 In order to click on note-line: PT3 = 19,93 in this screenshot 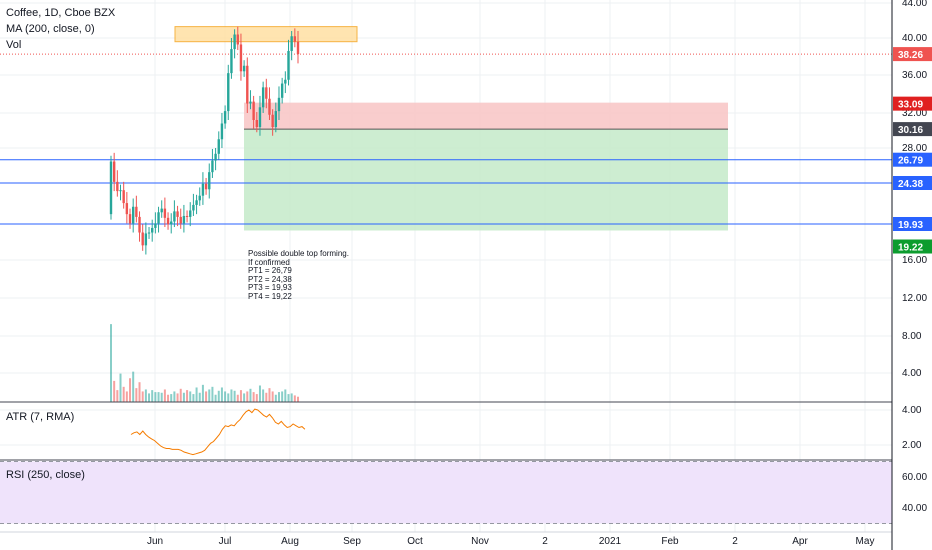, I will do `click(270, 288)`.